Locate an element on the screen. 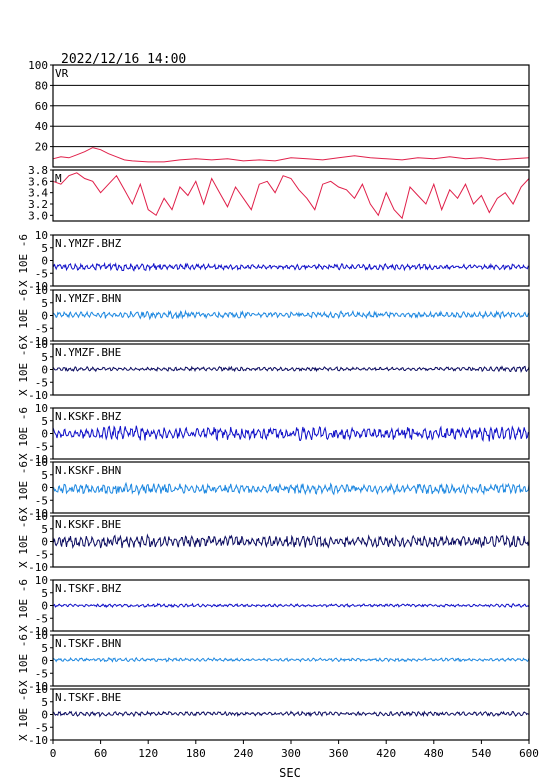  x-tick-label: 120 is located at coordinates (148, 753).